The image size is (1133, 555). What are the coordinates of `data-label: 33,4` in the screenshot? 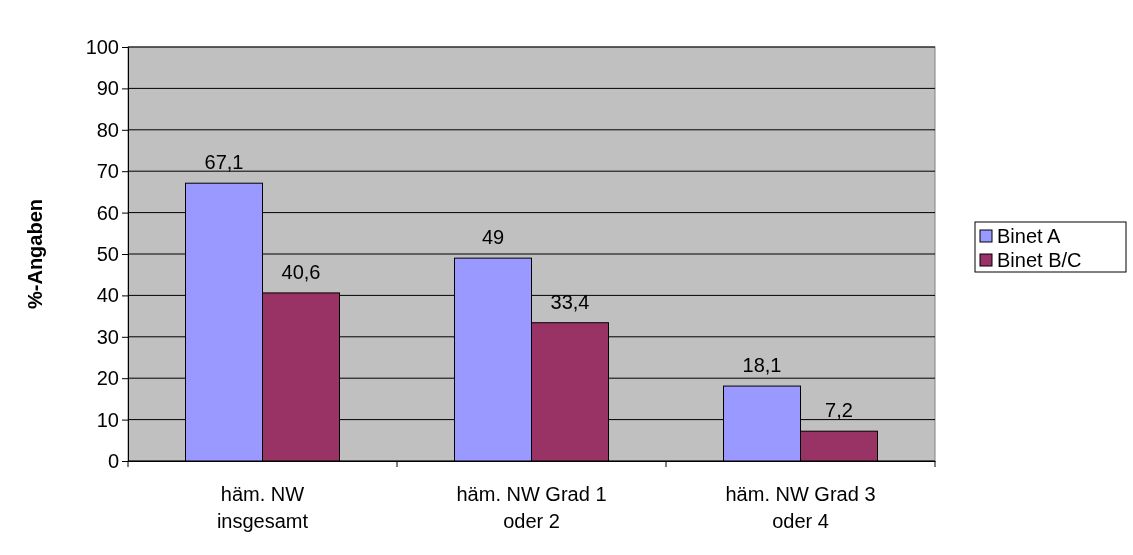 It's located at (570, 301).